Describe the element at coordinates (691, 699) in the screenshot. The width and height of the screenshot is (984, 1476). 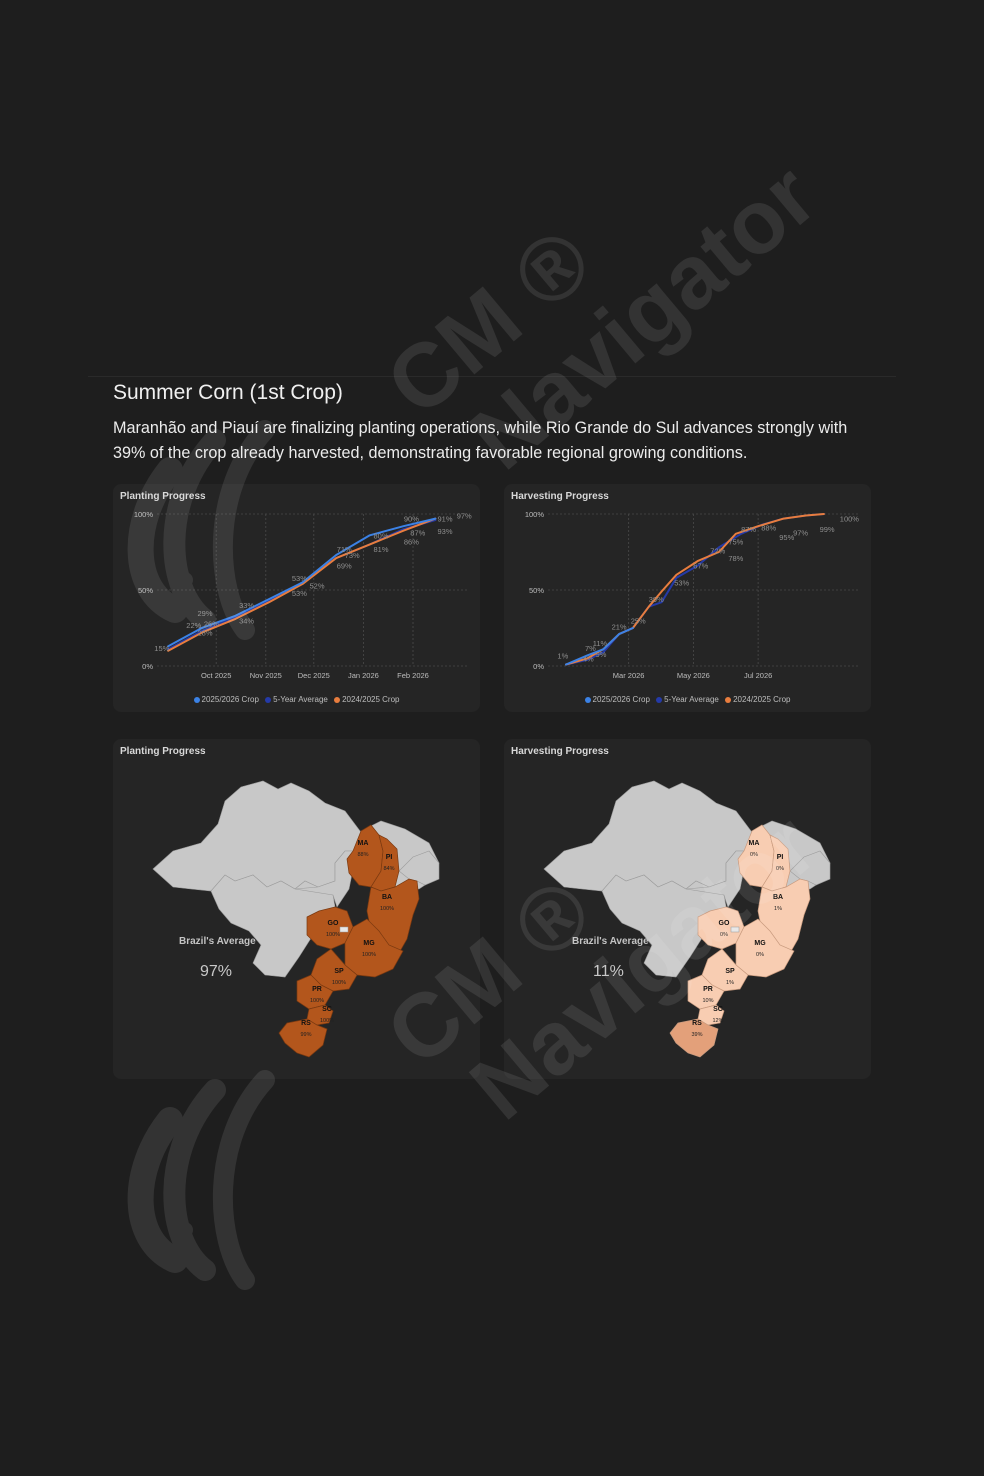
I see `legend-label: 5-Year Average` at that location.